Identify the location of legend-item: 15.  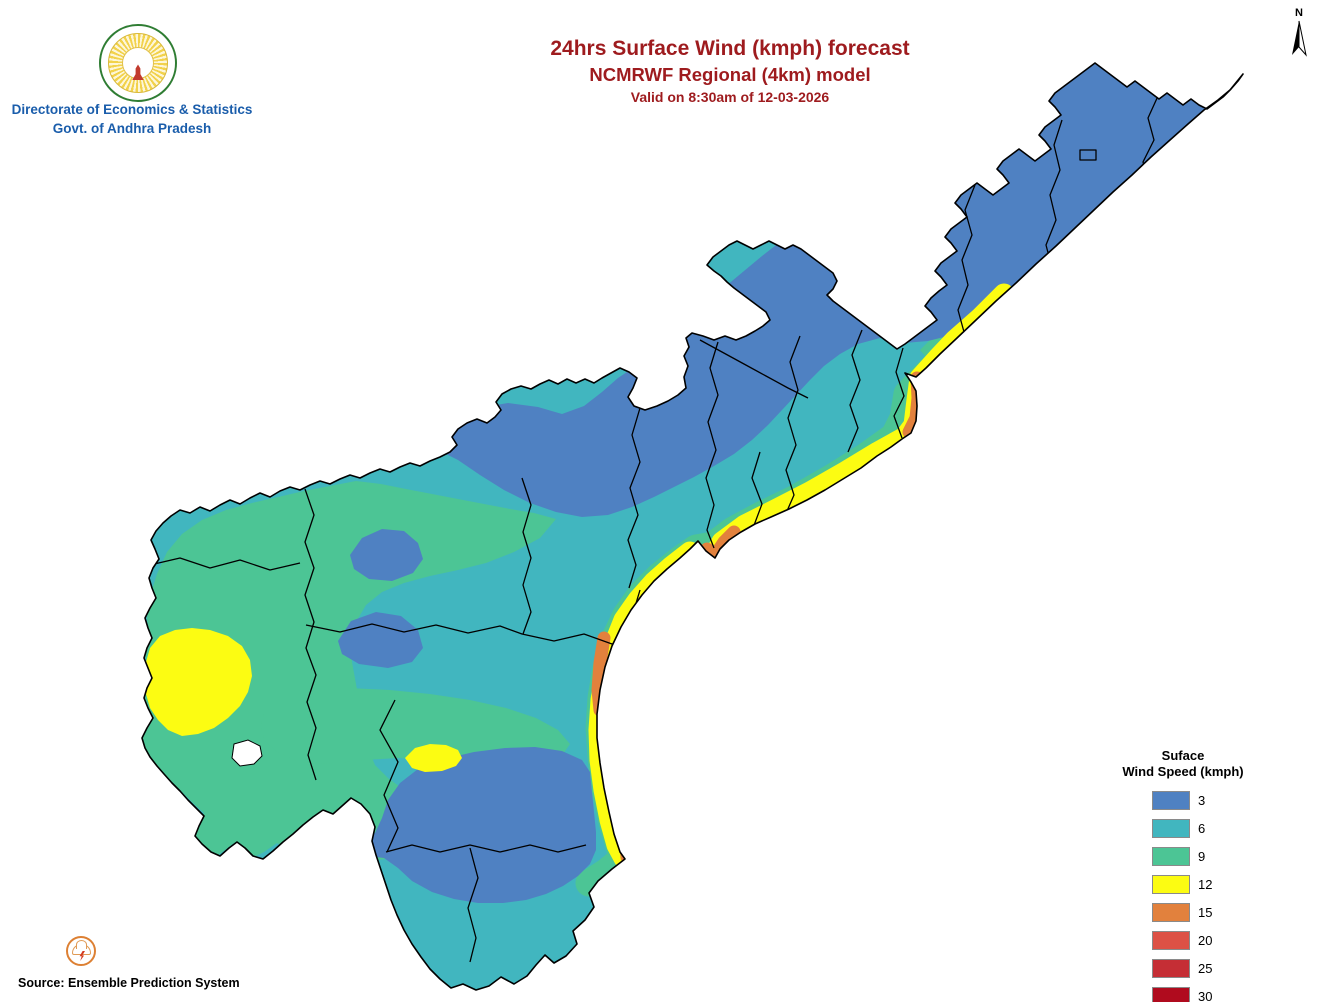
(1210, 912).